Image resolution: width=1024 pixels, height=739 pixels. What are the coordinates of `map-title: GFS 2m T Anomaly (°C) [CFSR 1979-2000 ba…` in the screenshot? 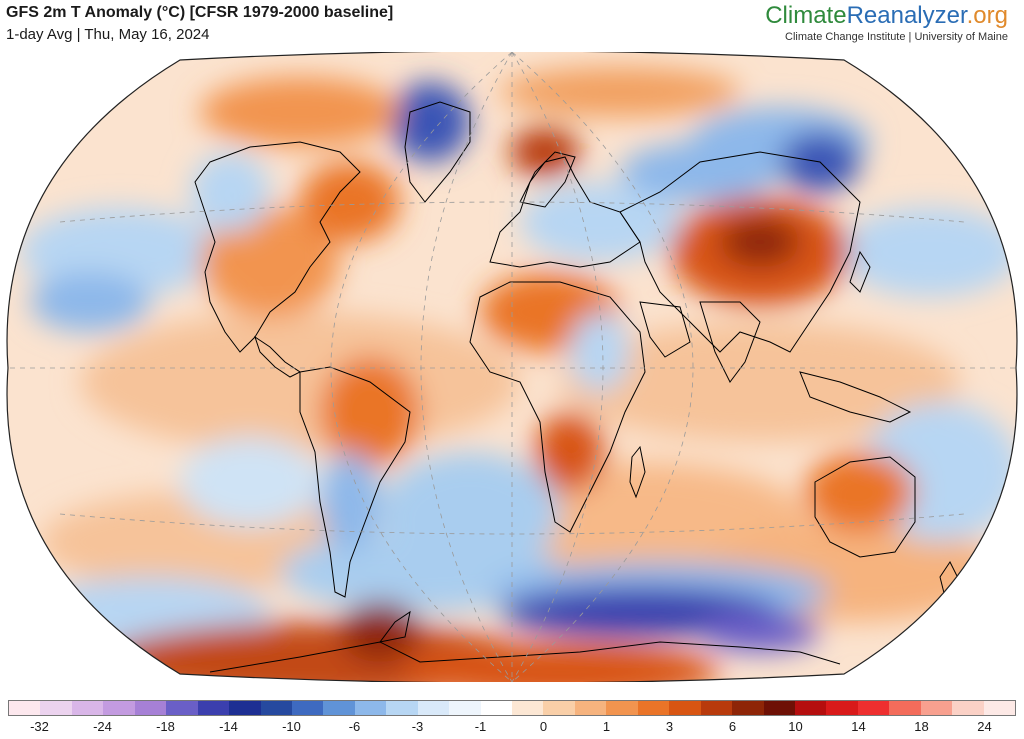 It's located at (200, 12).